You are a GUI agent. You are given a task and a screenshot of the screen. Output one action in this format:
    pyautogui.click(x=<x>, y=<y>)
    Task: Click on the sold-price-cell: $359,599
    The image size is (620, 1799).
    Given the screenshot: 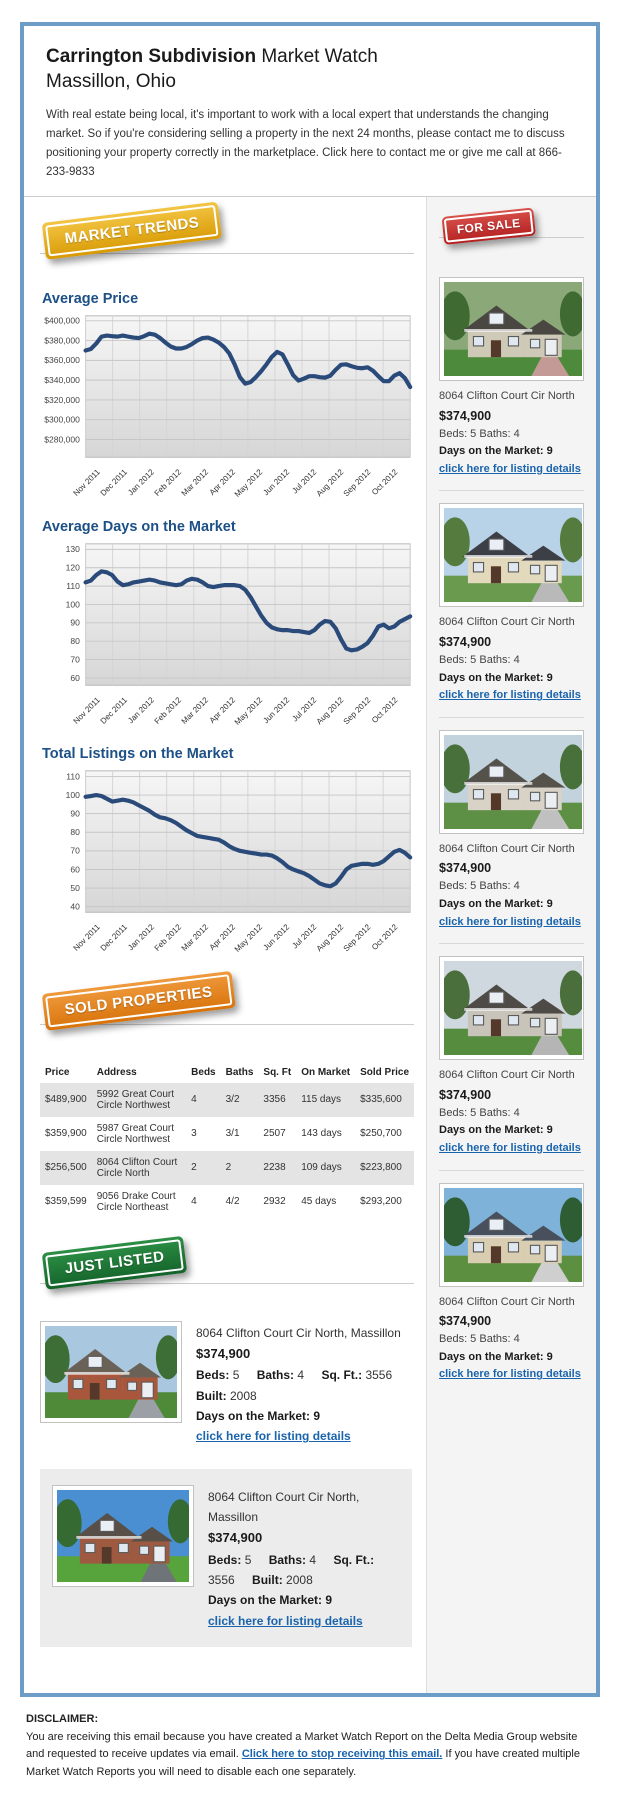 What is the action you would take?
    pyautogui.click(x=66, y=1202)
    